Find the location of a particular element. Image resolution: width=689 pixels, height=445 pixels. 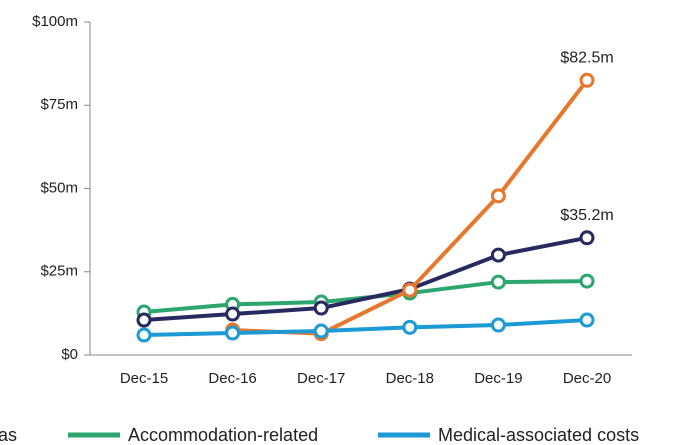

x-tick-label: Dec-19 is located at coordinates (498, 378).